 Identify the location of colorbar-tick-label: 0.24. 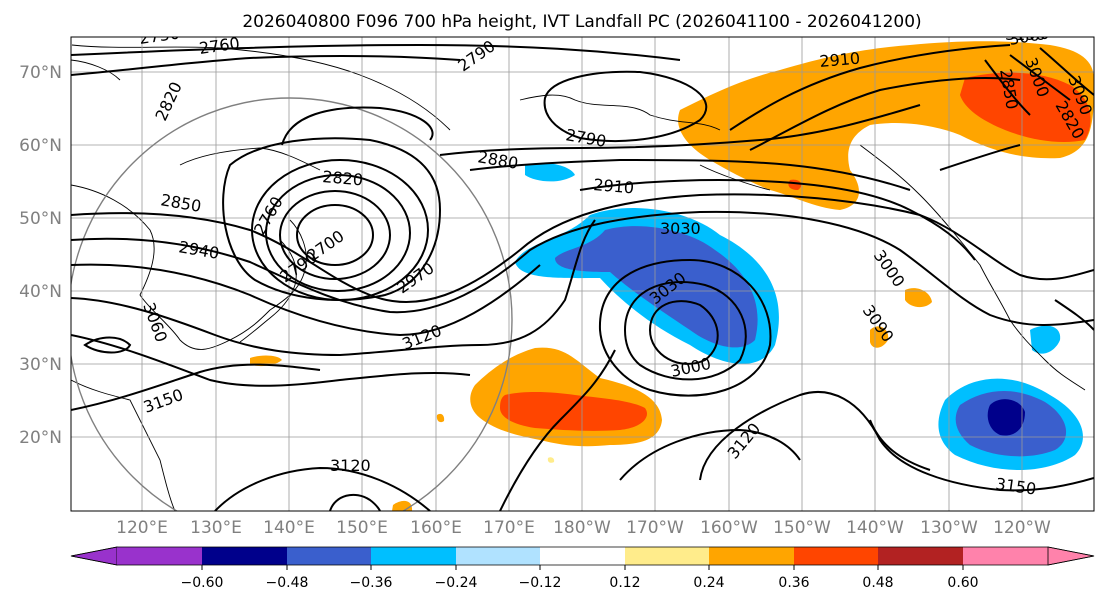
(708, 583).